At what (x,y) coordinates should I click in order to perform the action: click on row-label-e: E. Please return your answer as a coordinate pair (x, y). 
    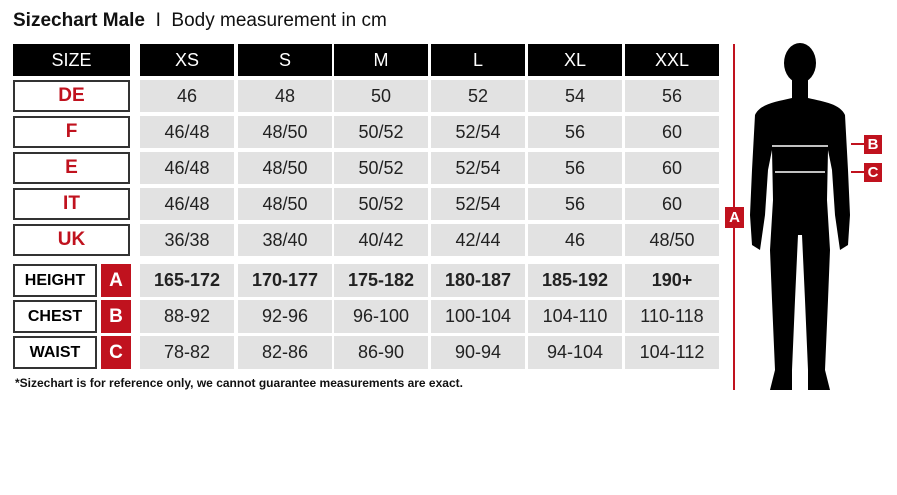
    Looking at the image, I should click on (71, 168).